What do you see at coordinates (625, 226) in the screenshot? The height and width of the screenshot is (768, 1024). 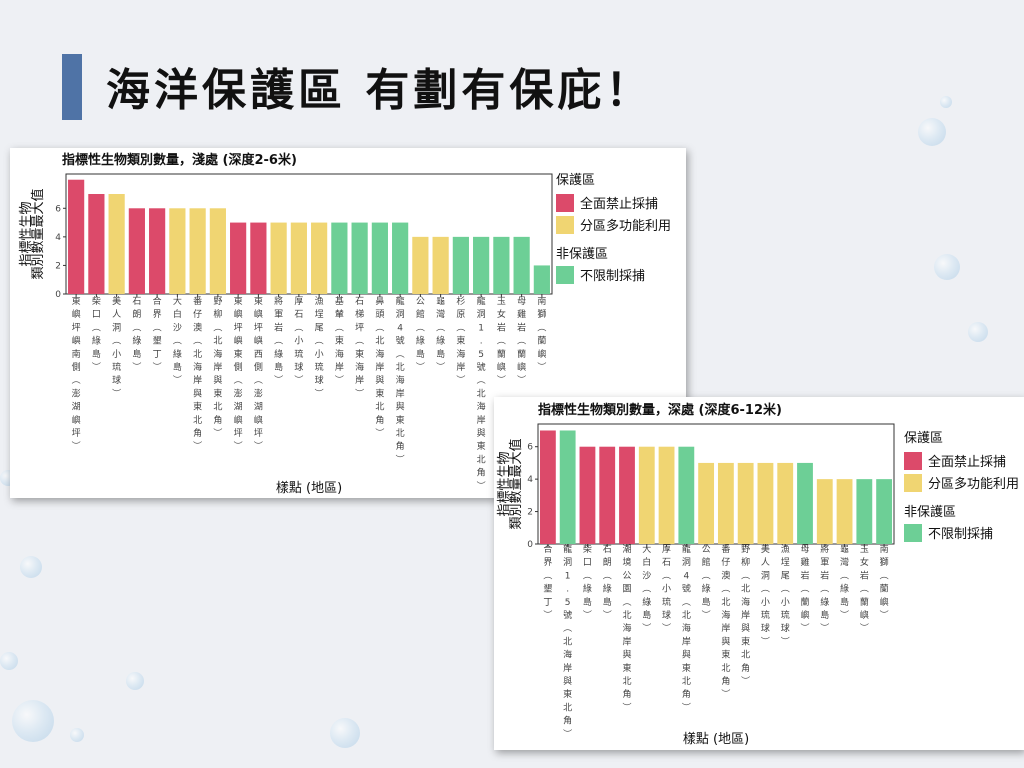 I see `legend-label-multi-use: 分區多功能利用` at bounding box center [625, 226].